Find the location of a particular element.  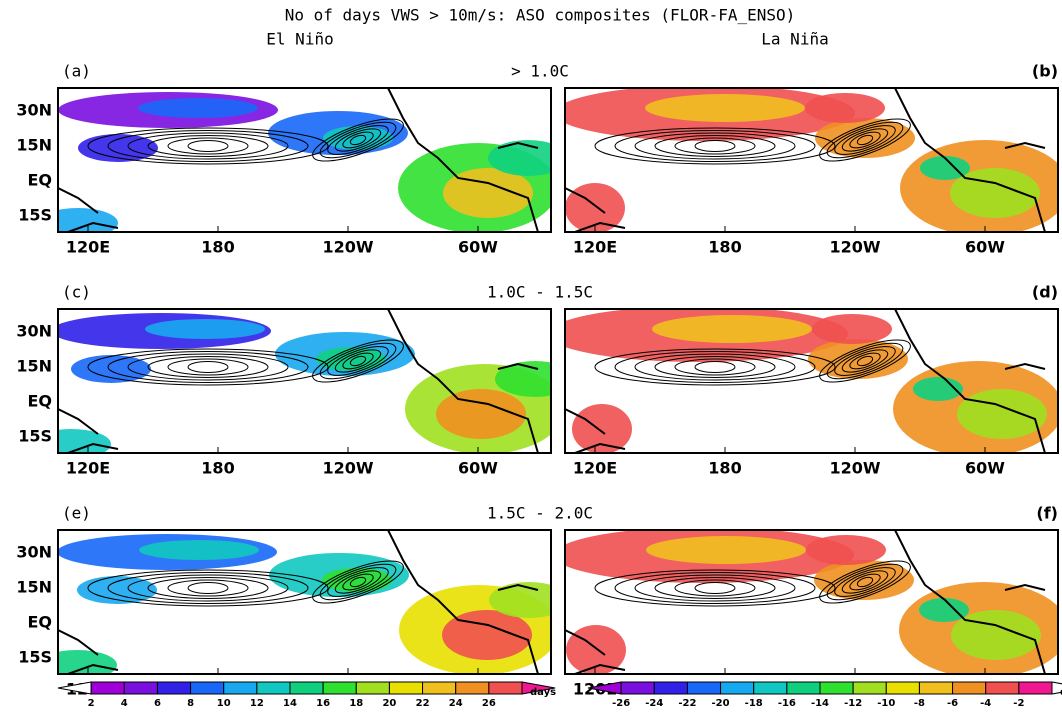

panel-tag: (e) is located at coordinates (76, 513).